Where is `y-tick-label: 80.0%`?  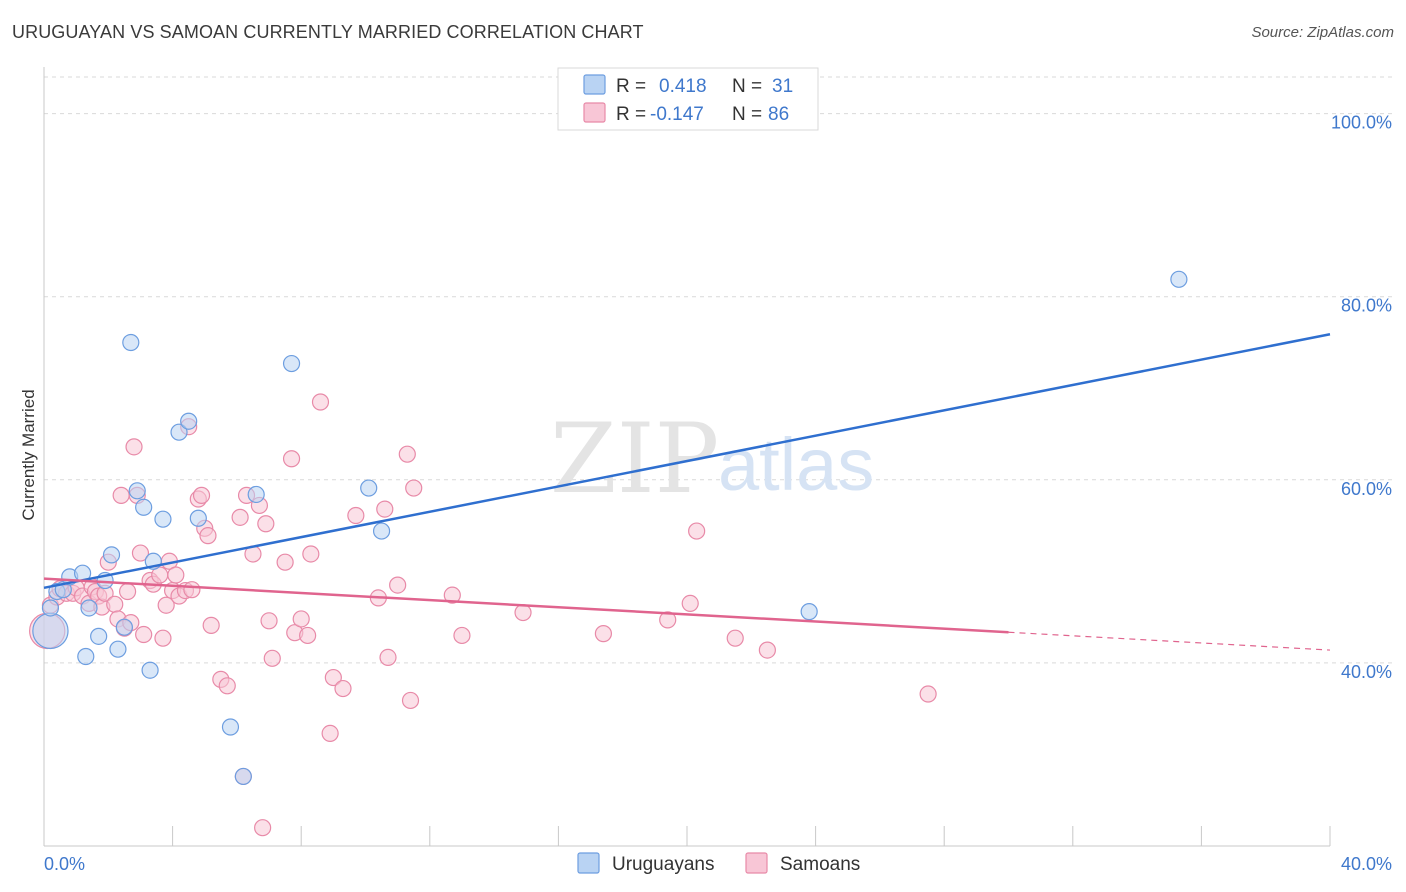
y-tick-label: 80.0% is located at coordinates (1366, 306).